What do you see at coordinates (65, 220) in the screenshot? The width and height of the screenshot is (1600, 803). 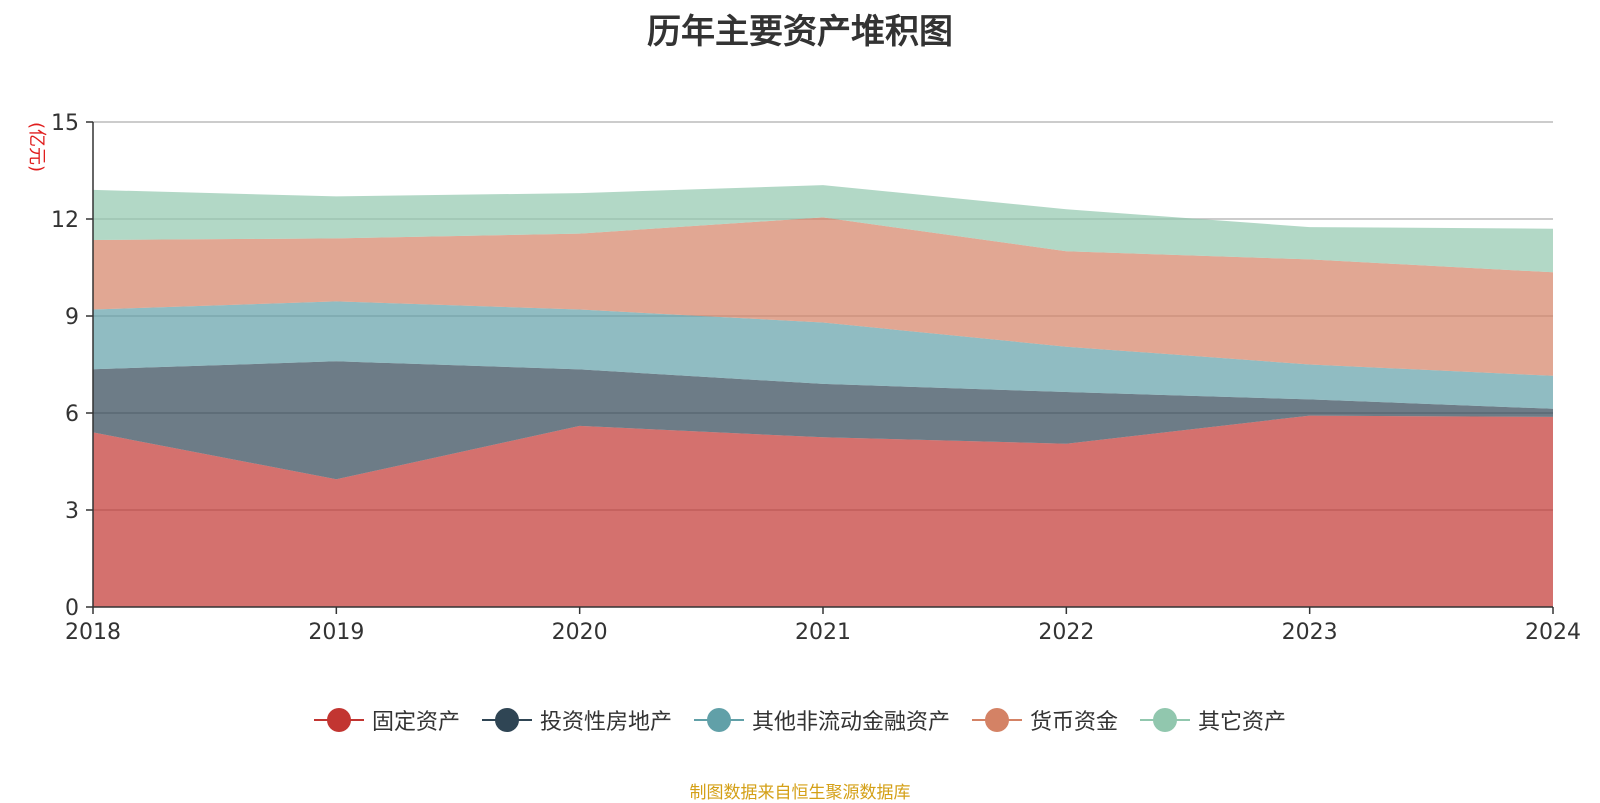 I see `y-tick-label: 12` at bounding box center [65, 220].